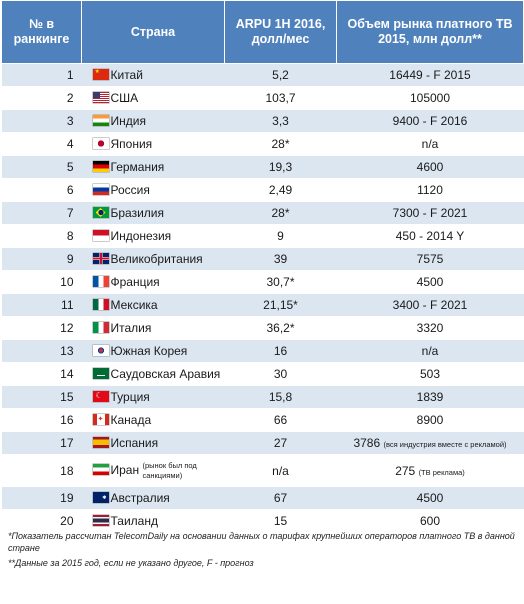 The width and height of the screenshot is (524, 604). What do you see at coordinates (156, 259) in the screenshot?
I see `country-name: Великобритания` at bounding box center [156, 259].